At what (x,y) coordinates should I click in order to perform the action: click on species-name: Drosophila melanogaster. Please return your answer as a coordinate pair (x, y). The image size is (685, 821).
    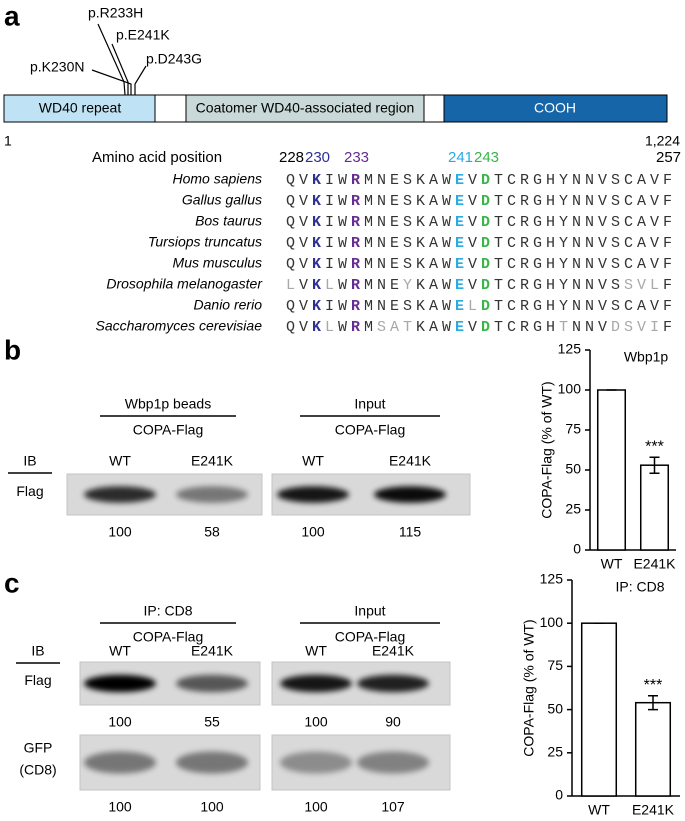
    Looking at the image, I should click on (184, 284).